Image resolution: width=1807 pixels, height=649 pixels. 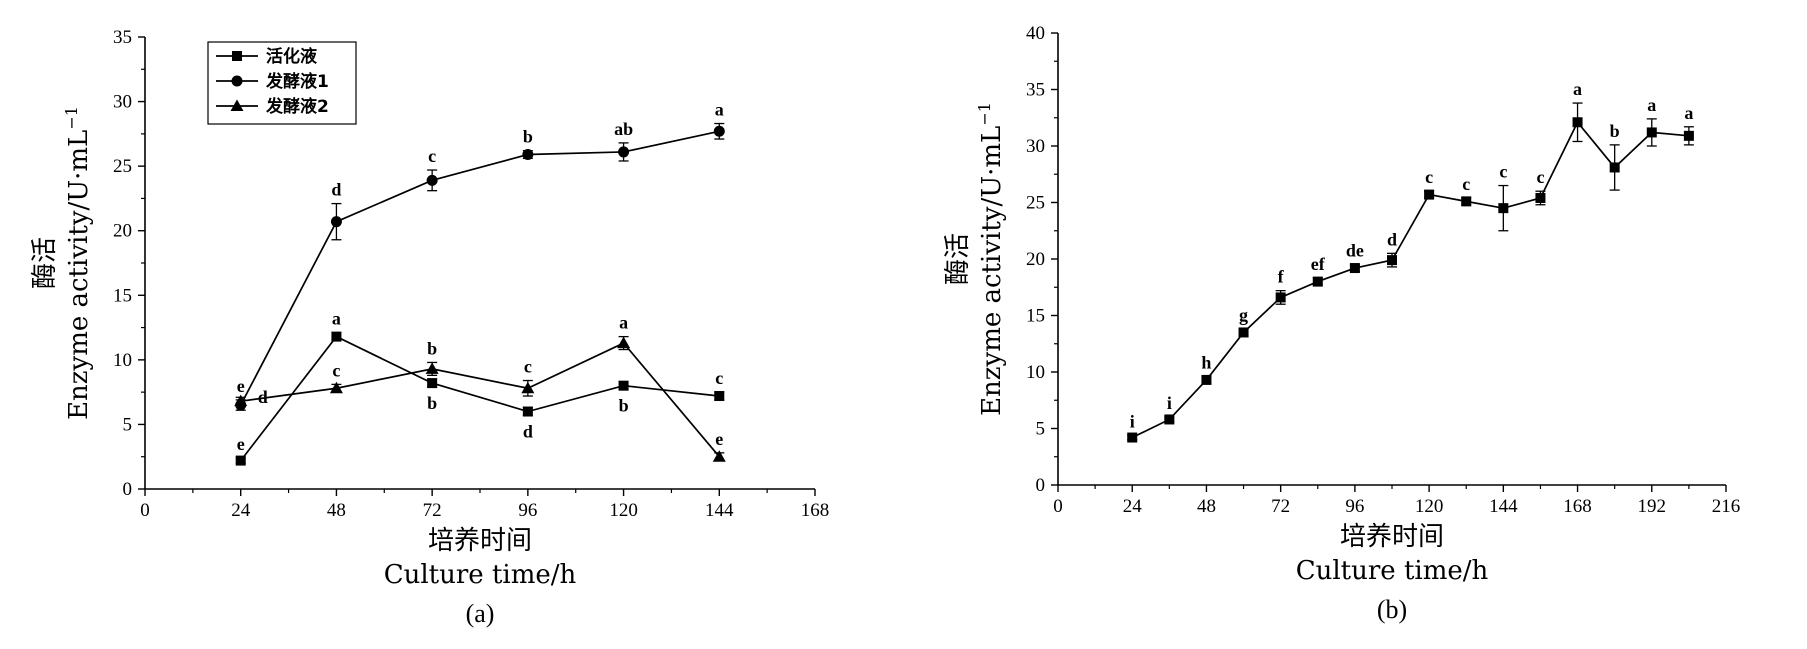 I want to click on panel-b-y-tick-label: 25, so click(x=1035, y=203).